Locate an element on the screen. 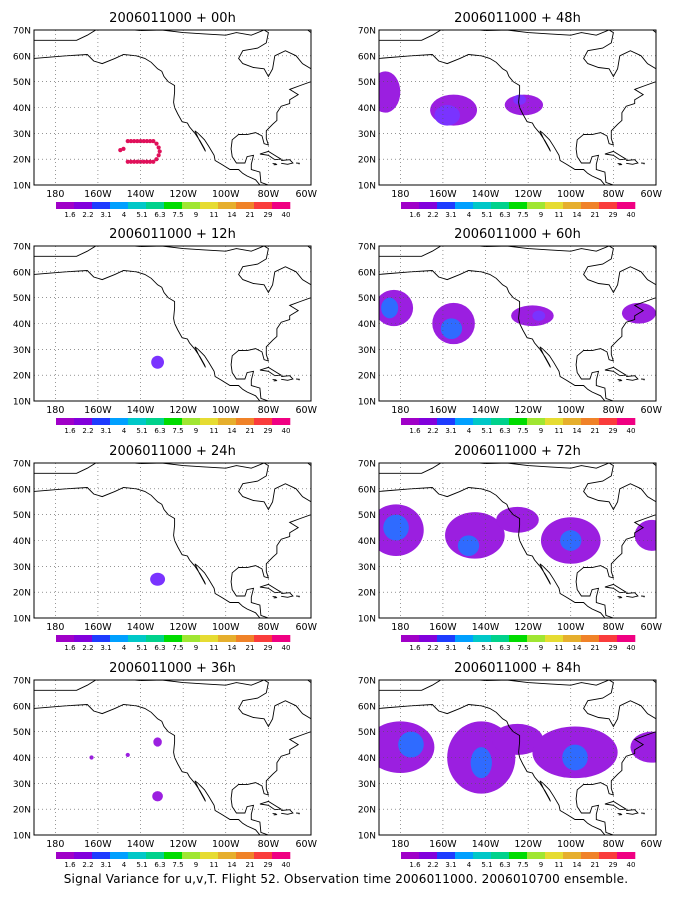 This screenshot has width=692, height=900. lon-tick-label: 60W is located at coordinates (307, 627).